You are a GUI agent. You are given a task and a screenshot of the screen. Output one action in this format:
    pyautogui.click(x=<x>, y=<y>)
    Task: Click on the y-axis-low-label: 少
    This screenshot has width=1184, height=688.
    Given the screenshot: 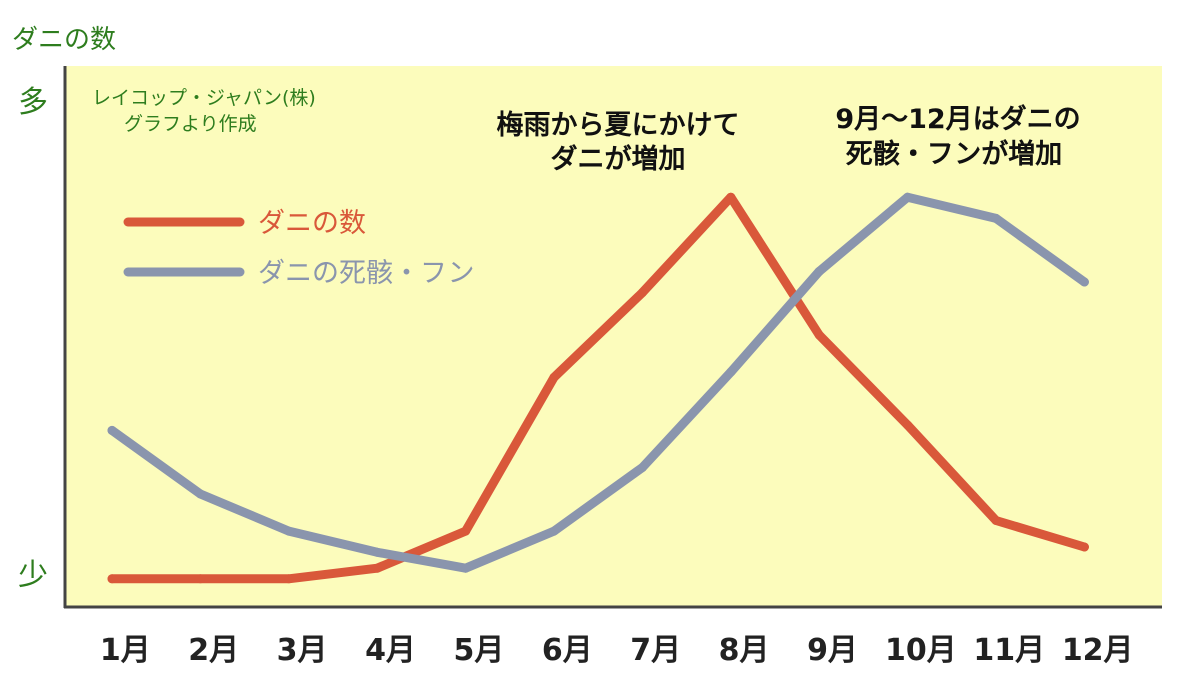 What is the action you would take?
    pyautogui.click(x=33, y=575)
    